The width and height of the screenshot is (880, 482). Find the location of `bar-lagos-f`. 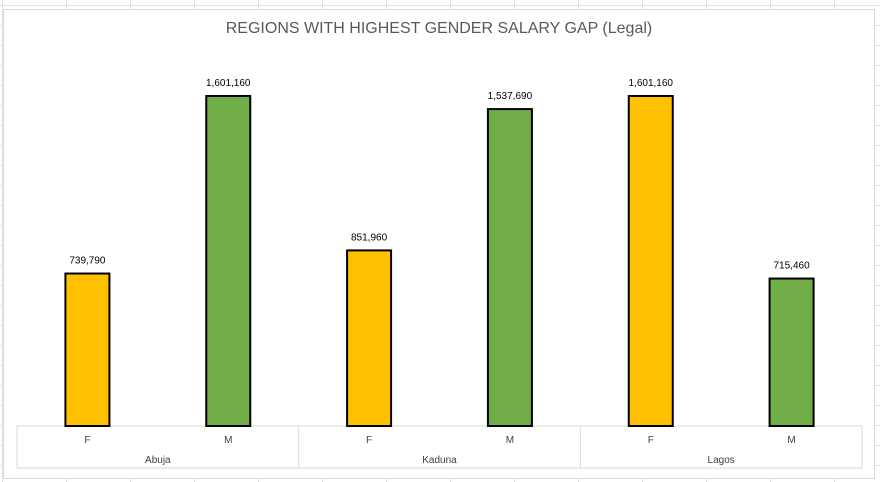

bar-lagos-f is located at coordinates (650, 260).